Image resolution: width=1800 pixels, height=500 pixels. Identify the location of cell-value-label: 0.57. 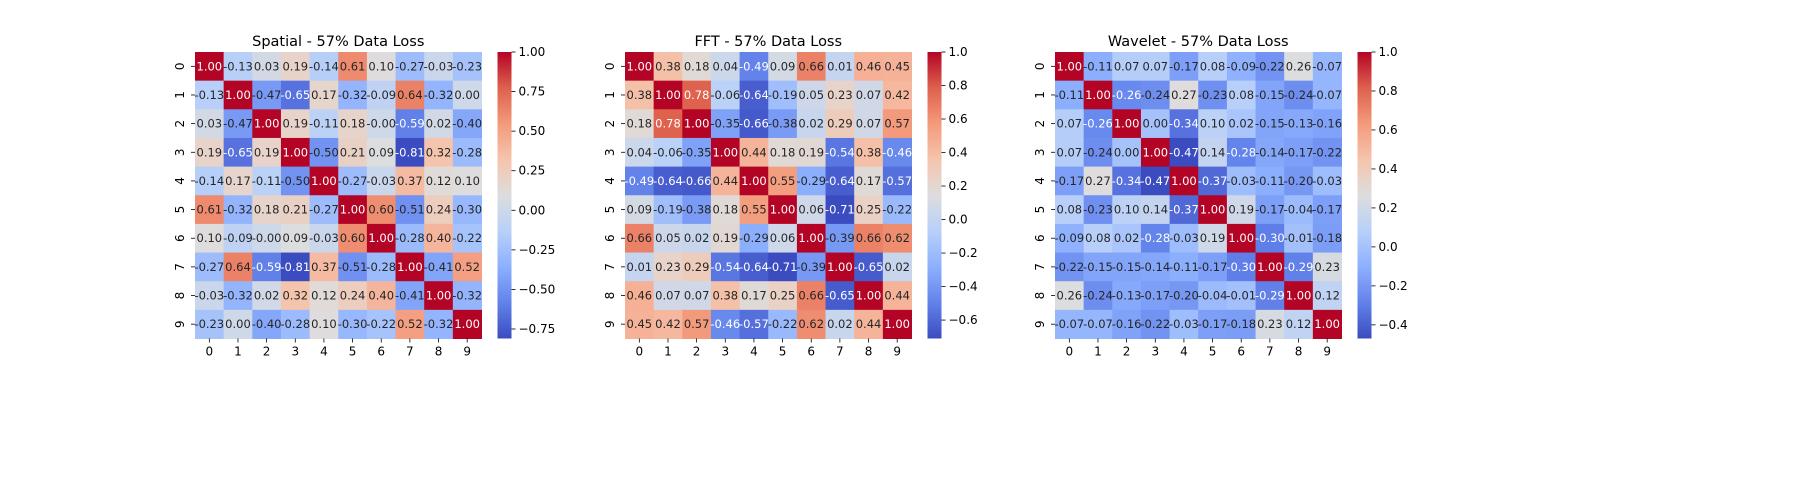
(697, 324).